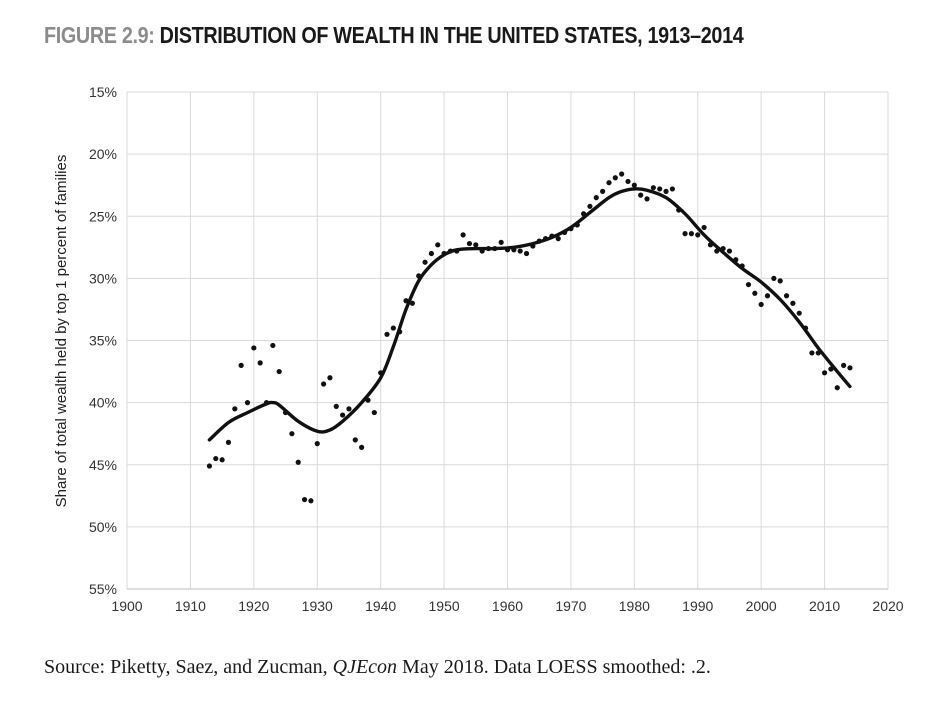 The image size is (928, 724). Describe the element at coordinates (103, 589) in the screenshot. I see `y-tick-label: 55%` at that location.